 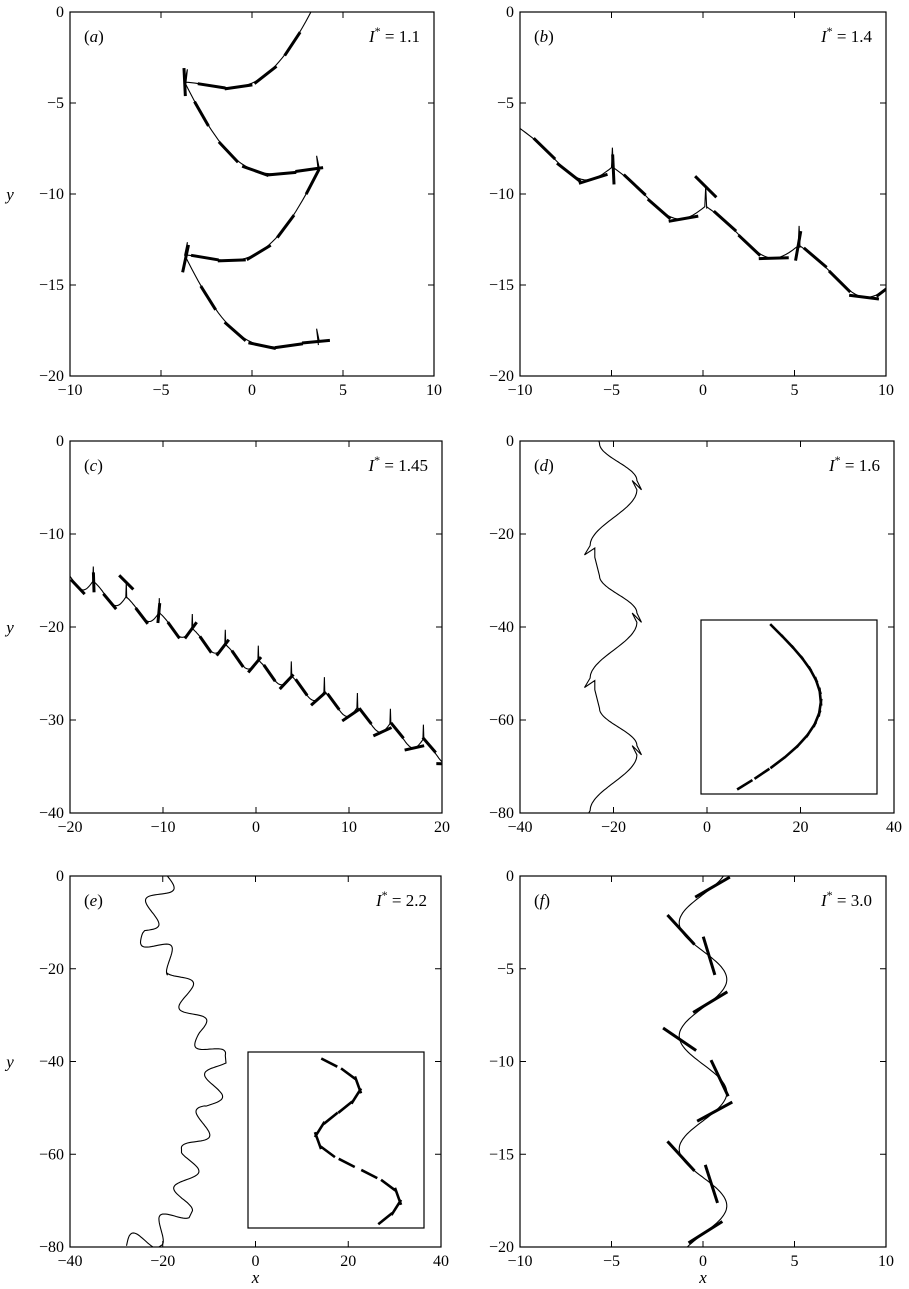 I want to click on x-tick-label: 40, so click(x=894, y=827).